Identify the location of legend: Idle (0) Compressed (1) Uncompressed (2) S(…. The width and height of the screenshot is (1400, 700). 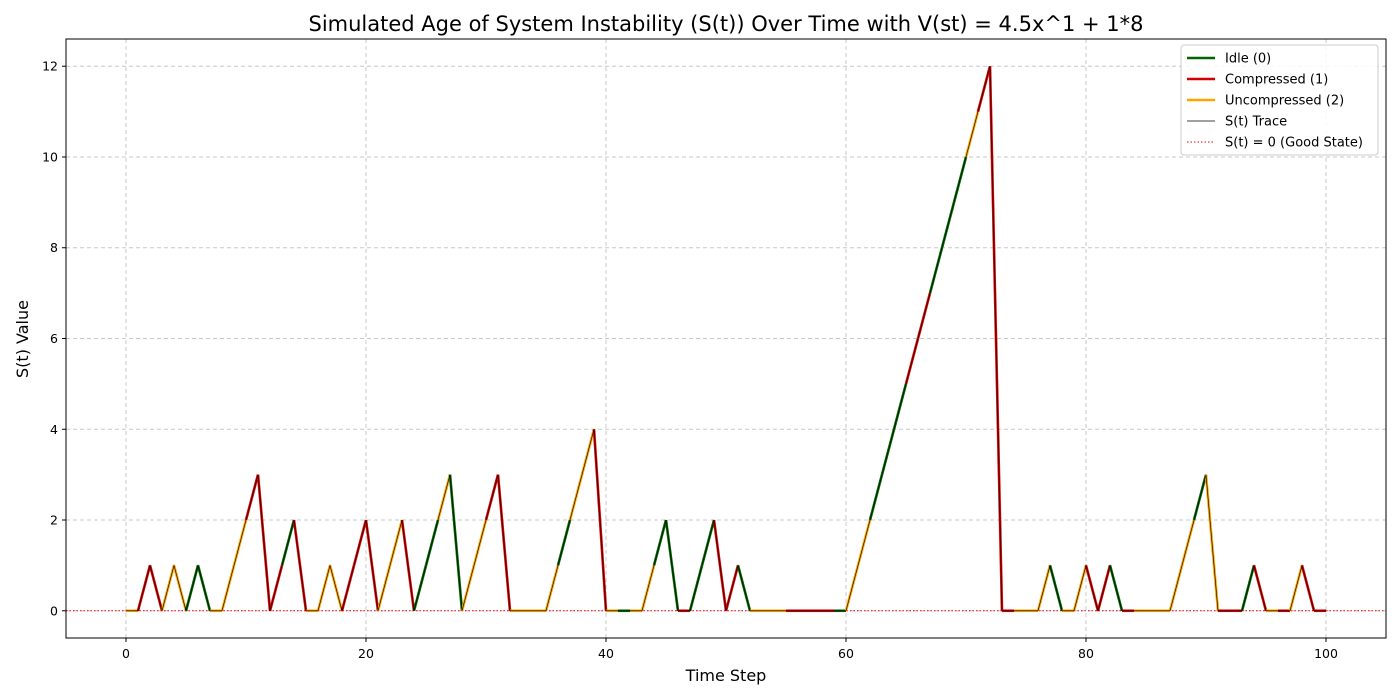
(1279, 100).